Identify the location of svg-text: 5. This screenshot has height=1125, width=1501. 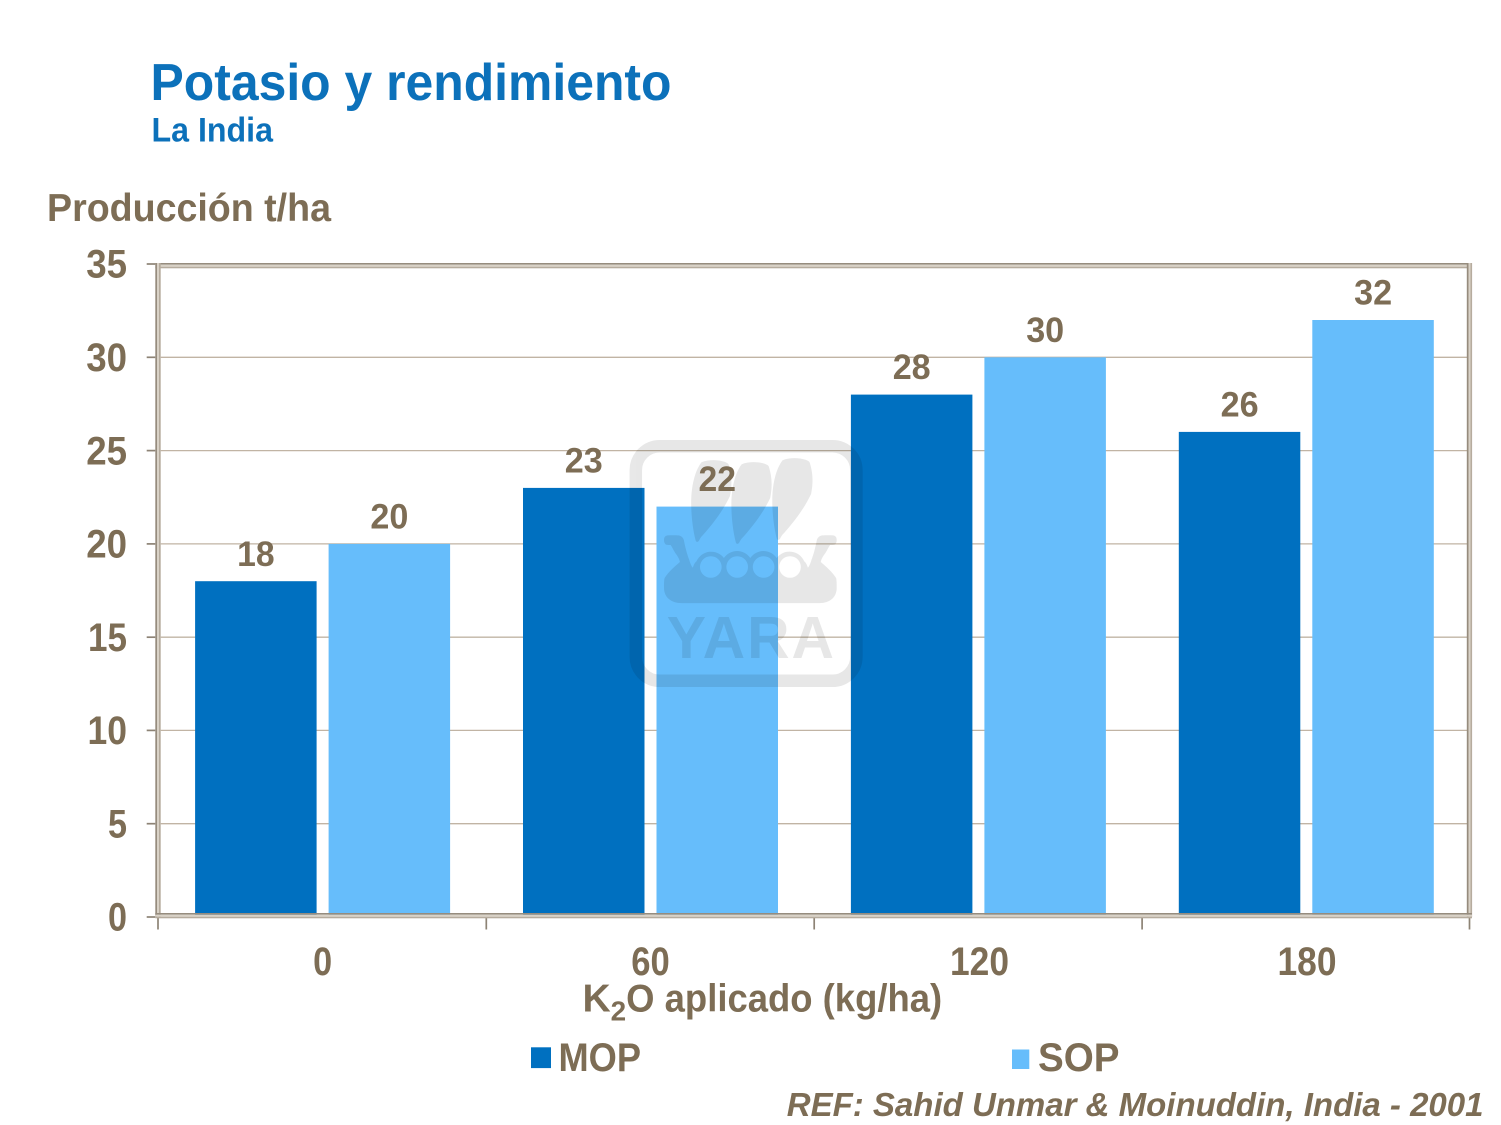
(117, 824).